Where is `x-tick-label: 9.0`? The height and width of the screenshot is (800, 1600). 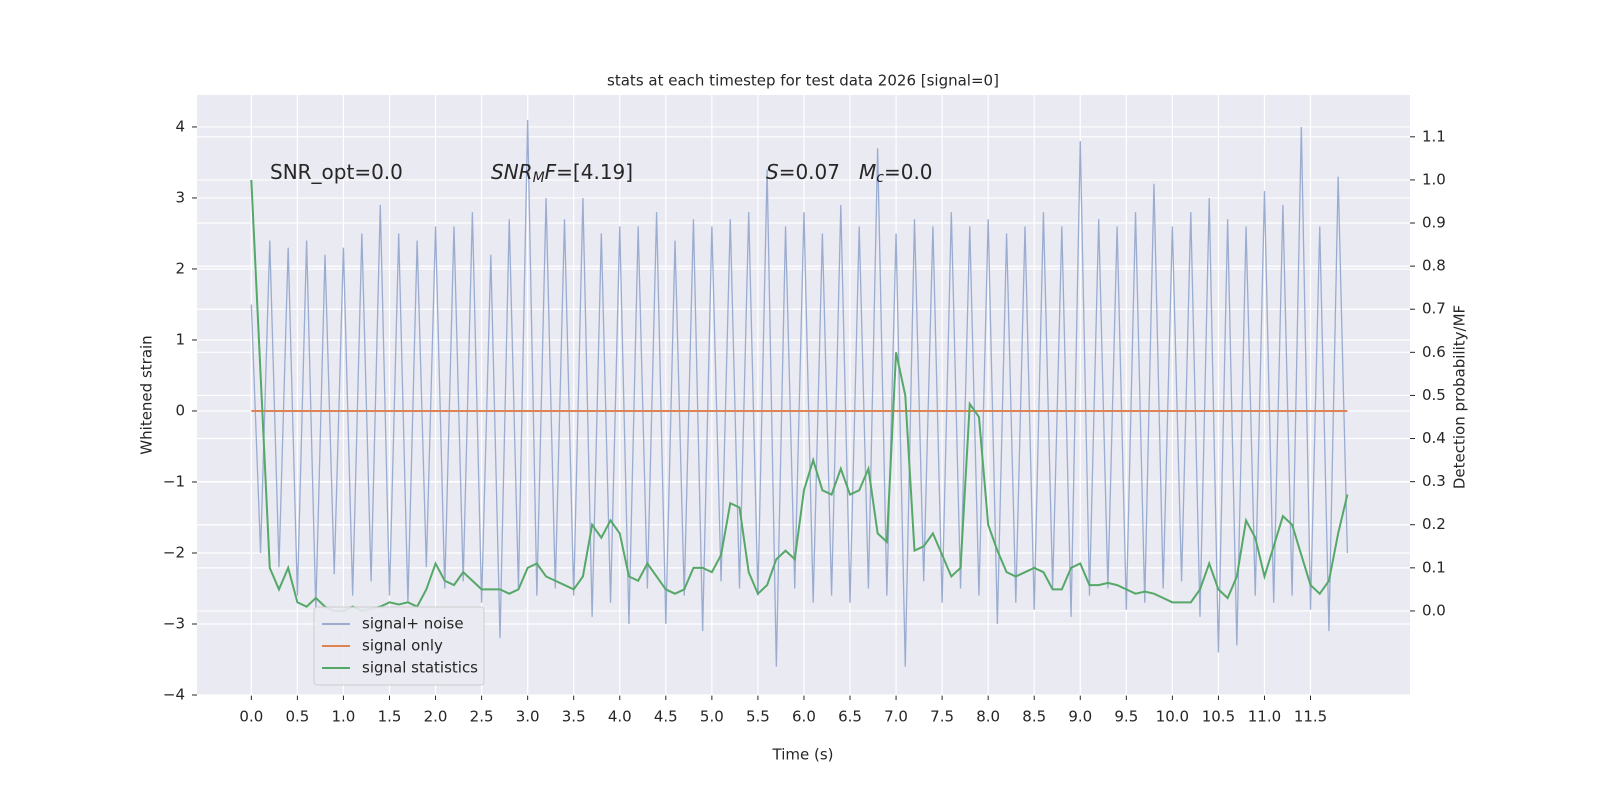 x-tick-label: 9.0 is located at coordinates (1080, 717).